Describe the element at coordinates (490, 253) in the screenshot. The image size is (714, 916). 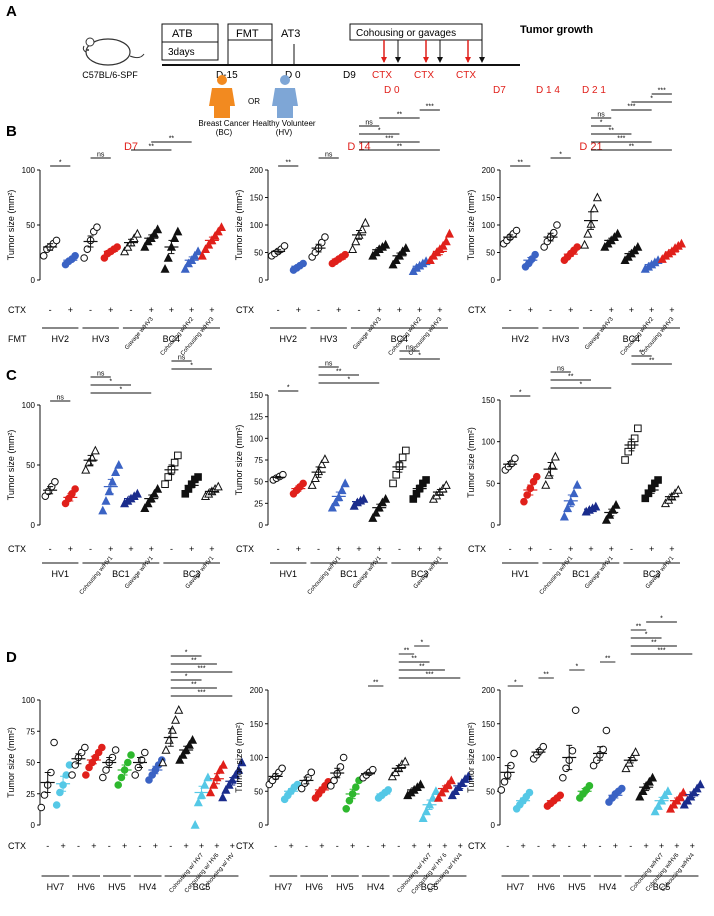
I see `y-tick-label: 50` at that location.